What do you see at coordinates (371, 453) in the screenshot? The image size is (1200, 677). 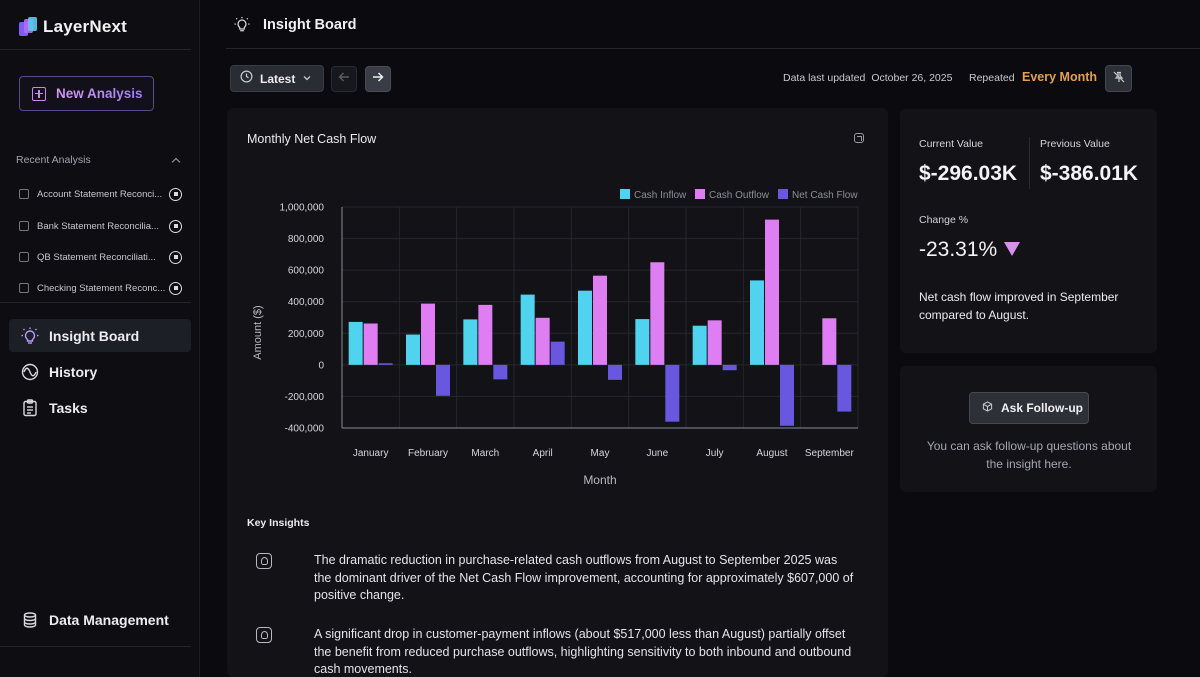 I see `x-tick-label: January` at bounding box center [371, 453].